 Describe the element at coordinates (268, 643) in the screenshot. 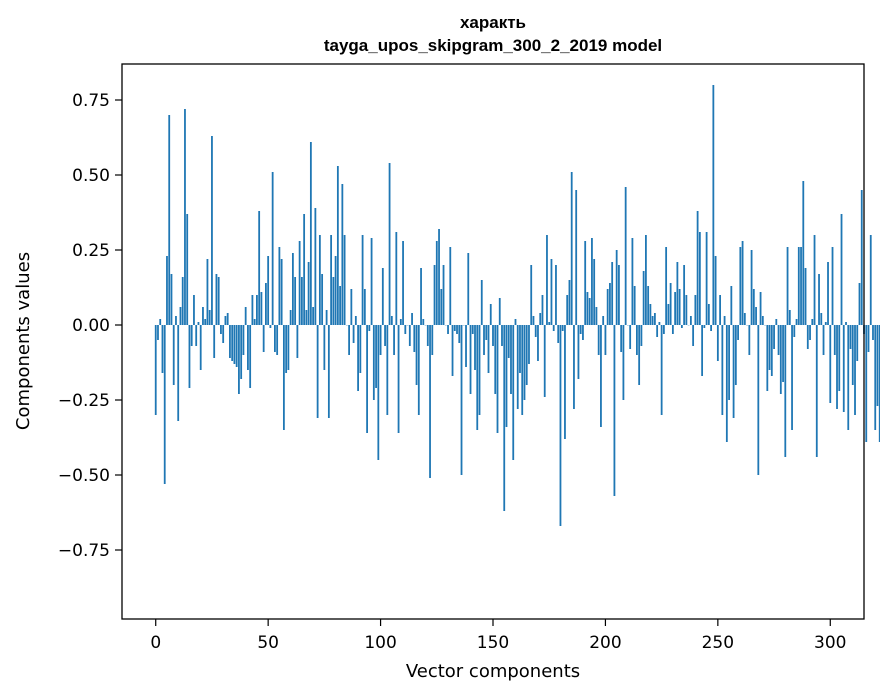

I see `x-tick-label: 50` at that location.